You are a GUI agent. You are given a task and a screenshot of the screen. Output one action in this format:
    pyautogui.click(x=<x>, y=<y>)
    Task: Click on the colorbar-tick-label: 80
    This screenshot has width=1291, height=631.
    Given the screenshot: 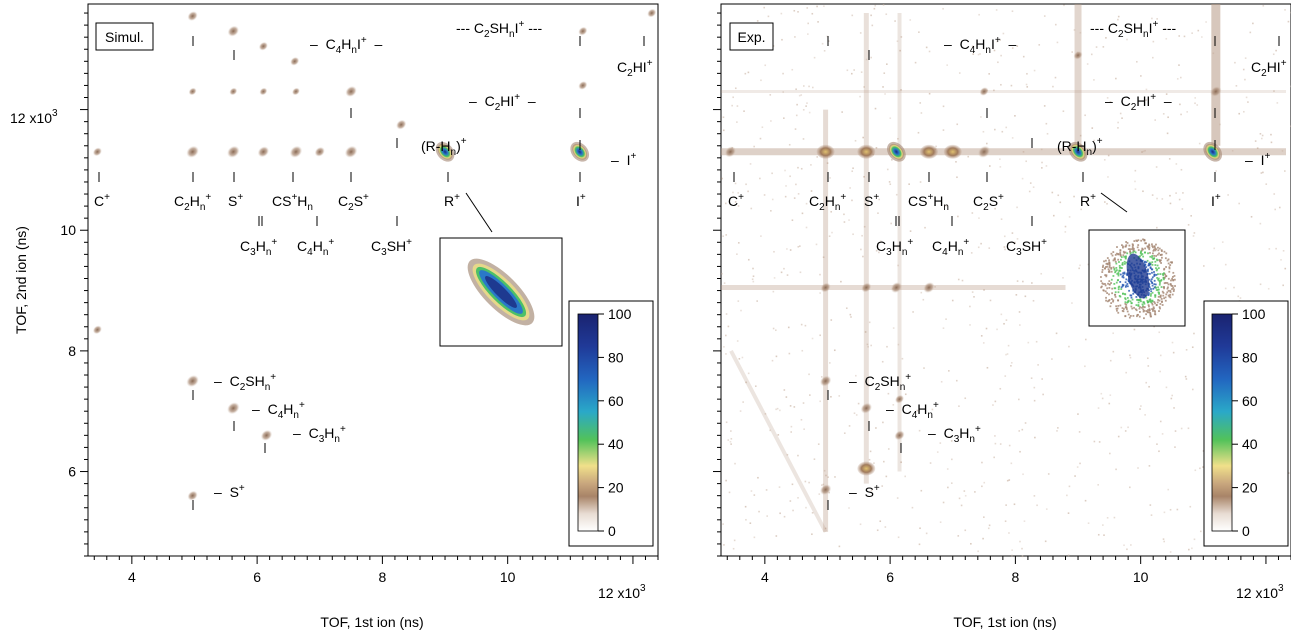 What is the action you would take?
    pyautogui.click(x=616, y=357)
    